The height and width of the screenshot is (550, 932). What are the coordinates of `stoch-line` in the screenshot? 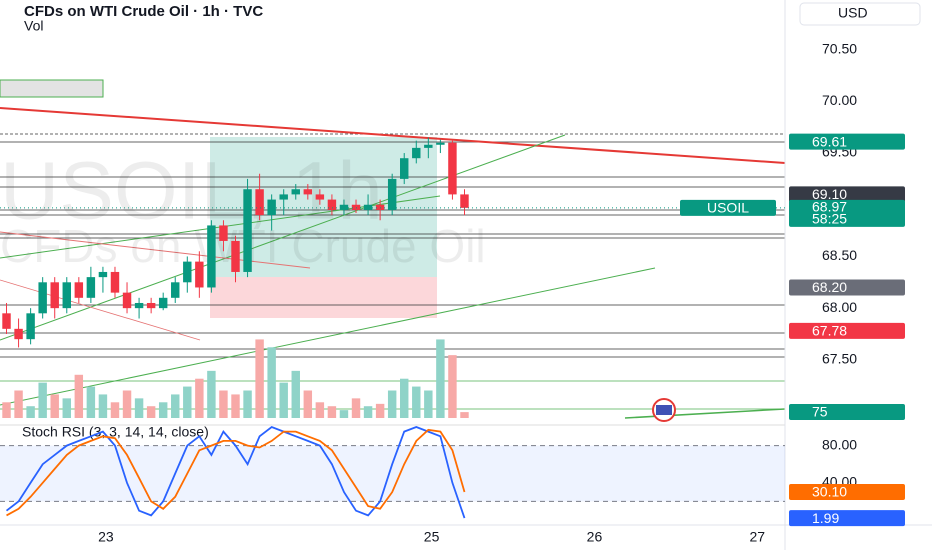 It's located at (236, 472).